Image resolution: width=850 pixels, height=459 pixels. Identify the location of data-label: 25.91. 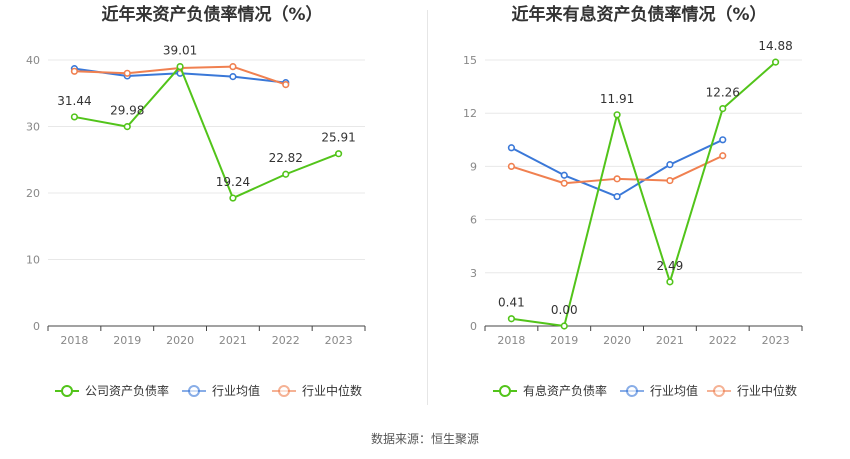
(338, 138).